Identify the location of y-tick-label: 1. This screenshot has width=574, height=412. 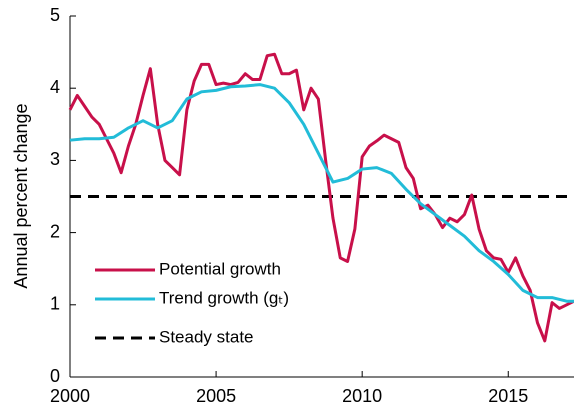
(55, 304).